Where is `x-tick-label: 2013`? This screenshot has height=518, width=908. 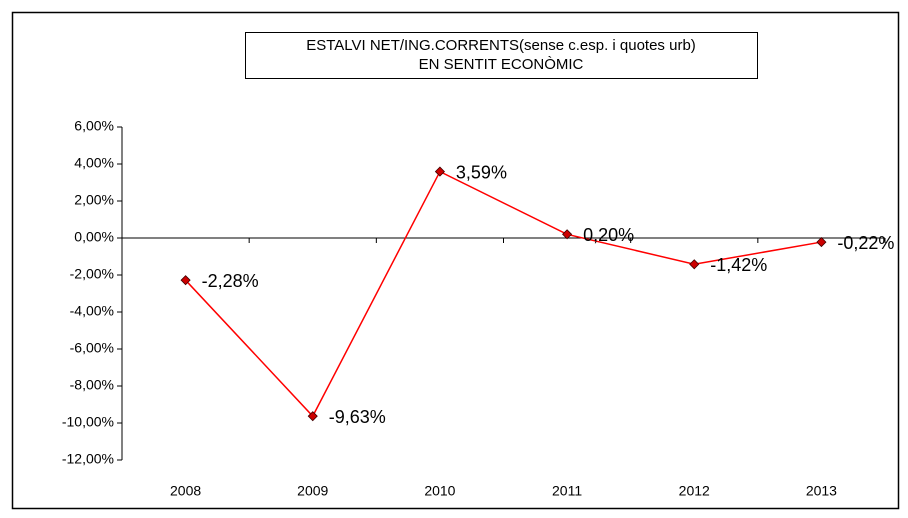 x-tick-label: 2013 is located at coordinates (821, 491).